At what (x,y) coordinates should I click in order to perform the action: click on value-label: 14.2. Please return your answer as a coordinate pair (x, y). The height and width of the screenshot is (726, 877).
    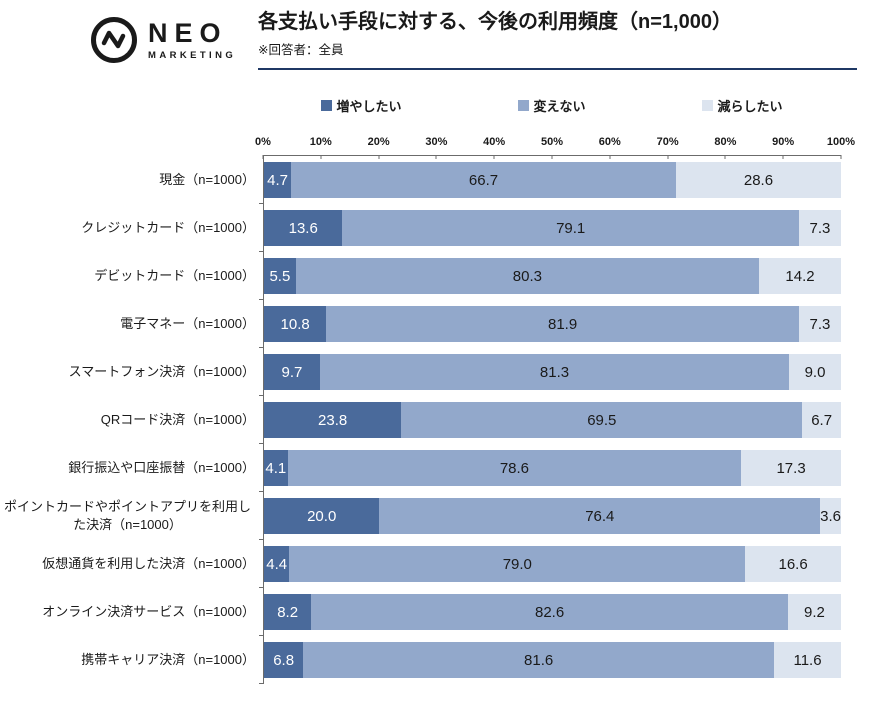
    Looking at the image, I should click on (800, 276).